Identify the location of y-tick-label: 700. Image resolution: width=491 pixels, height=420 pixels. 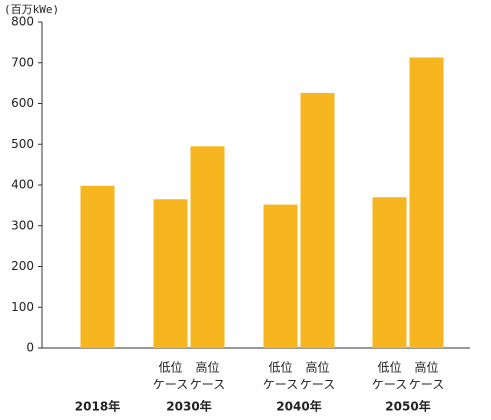
(22, 62).